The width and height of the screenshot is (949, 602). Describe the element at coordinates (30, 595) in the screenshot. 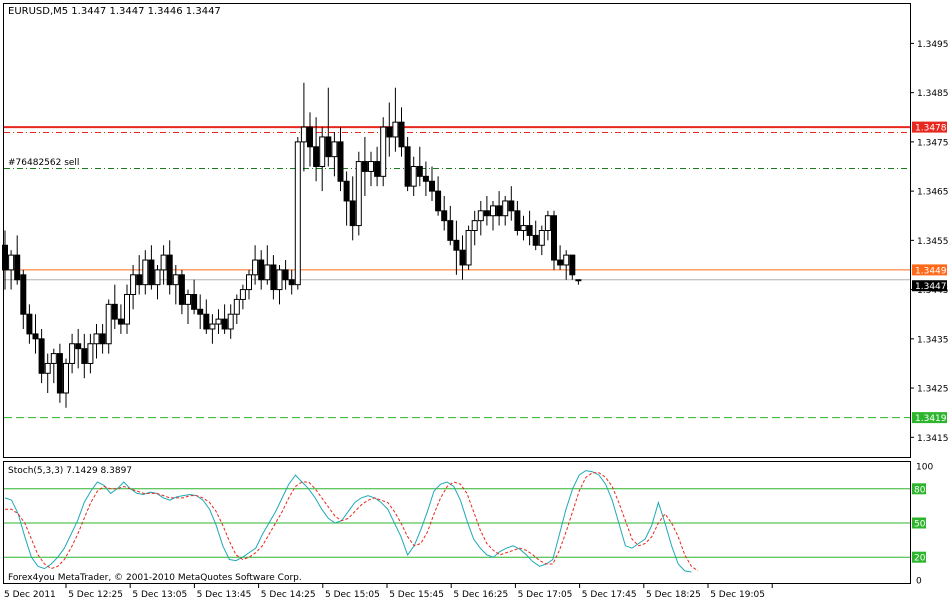

I see `time-axis-label: 5 Dec 2011` at that location.